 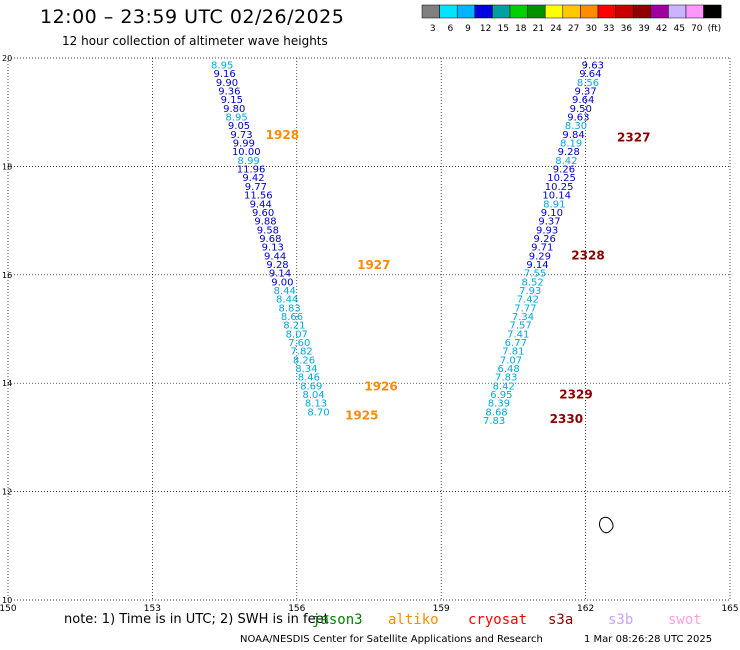 What do you see at coordinates (229, 92) in the screenshot?
I see `wave-height-value: 9.36` at bounding box center [229, 92].